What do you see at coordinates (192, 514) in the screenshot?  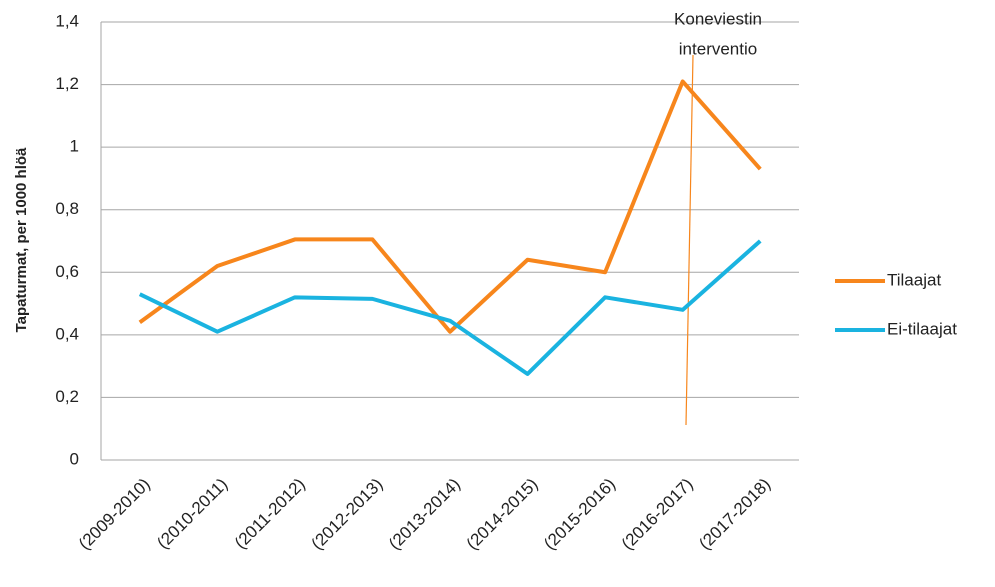 I see `x-tick-label: (2010-2011)` at bounding box center [192, 514].